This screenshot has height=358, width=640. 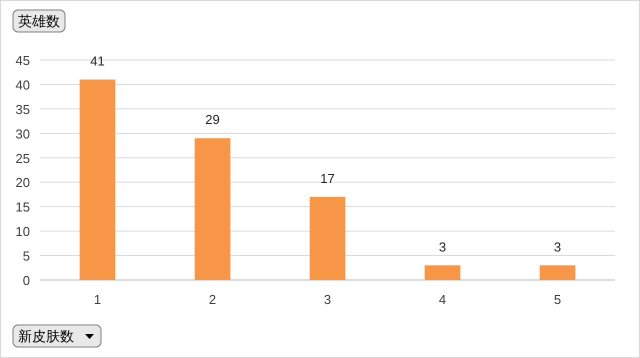 What do you see at coordinates (212, 120) in the screenshot?
I see `data-label: 29` at bounding box center [212, 120].